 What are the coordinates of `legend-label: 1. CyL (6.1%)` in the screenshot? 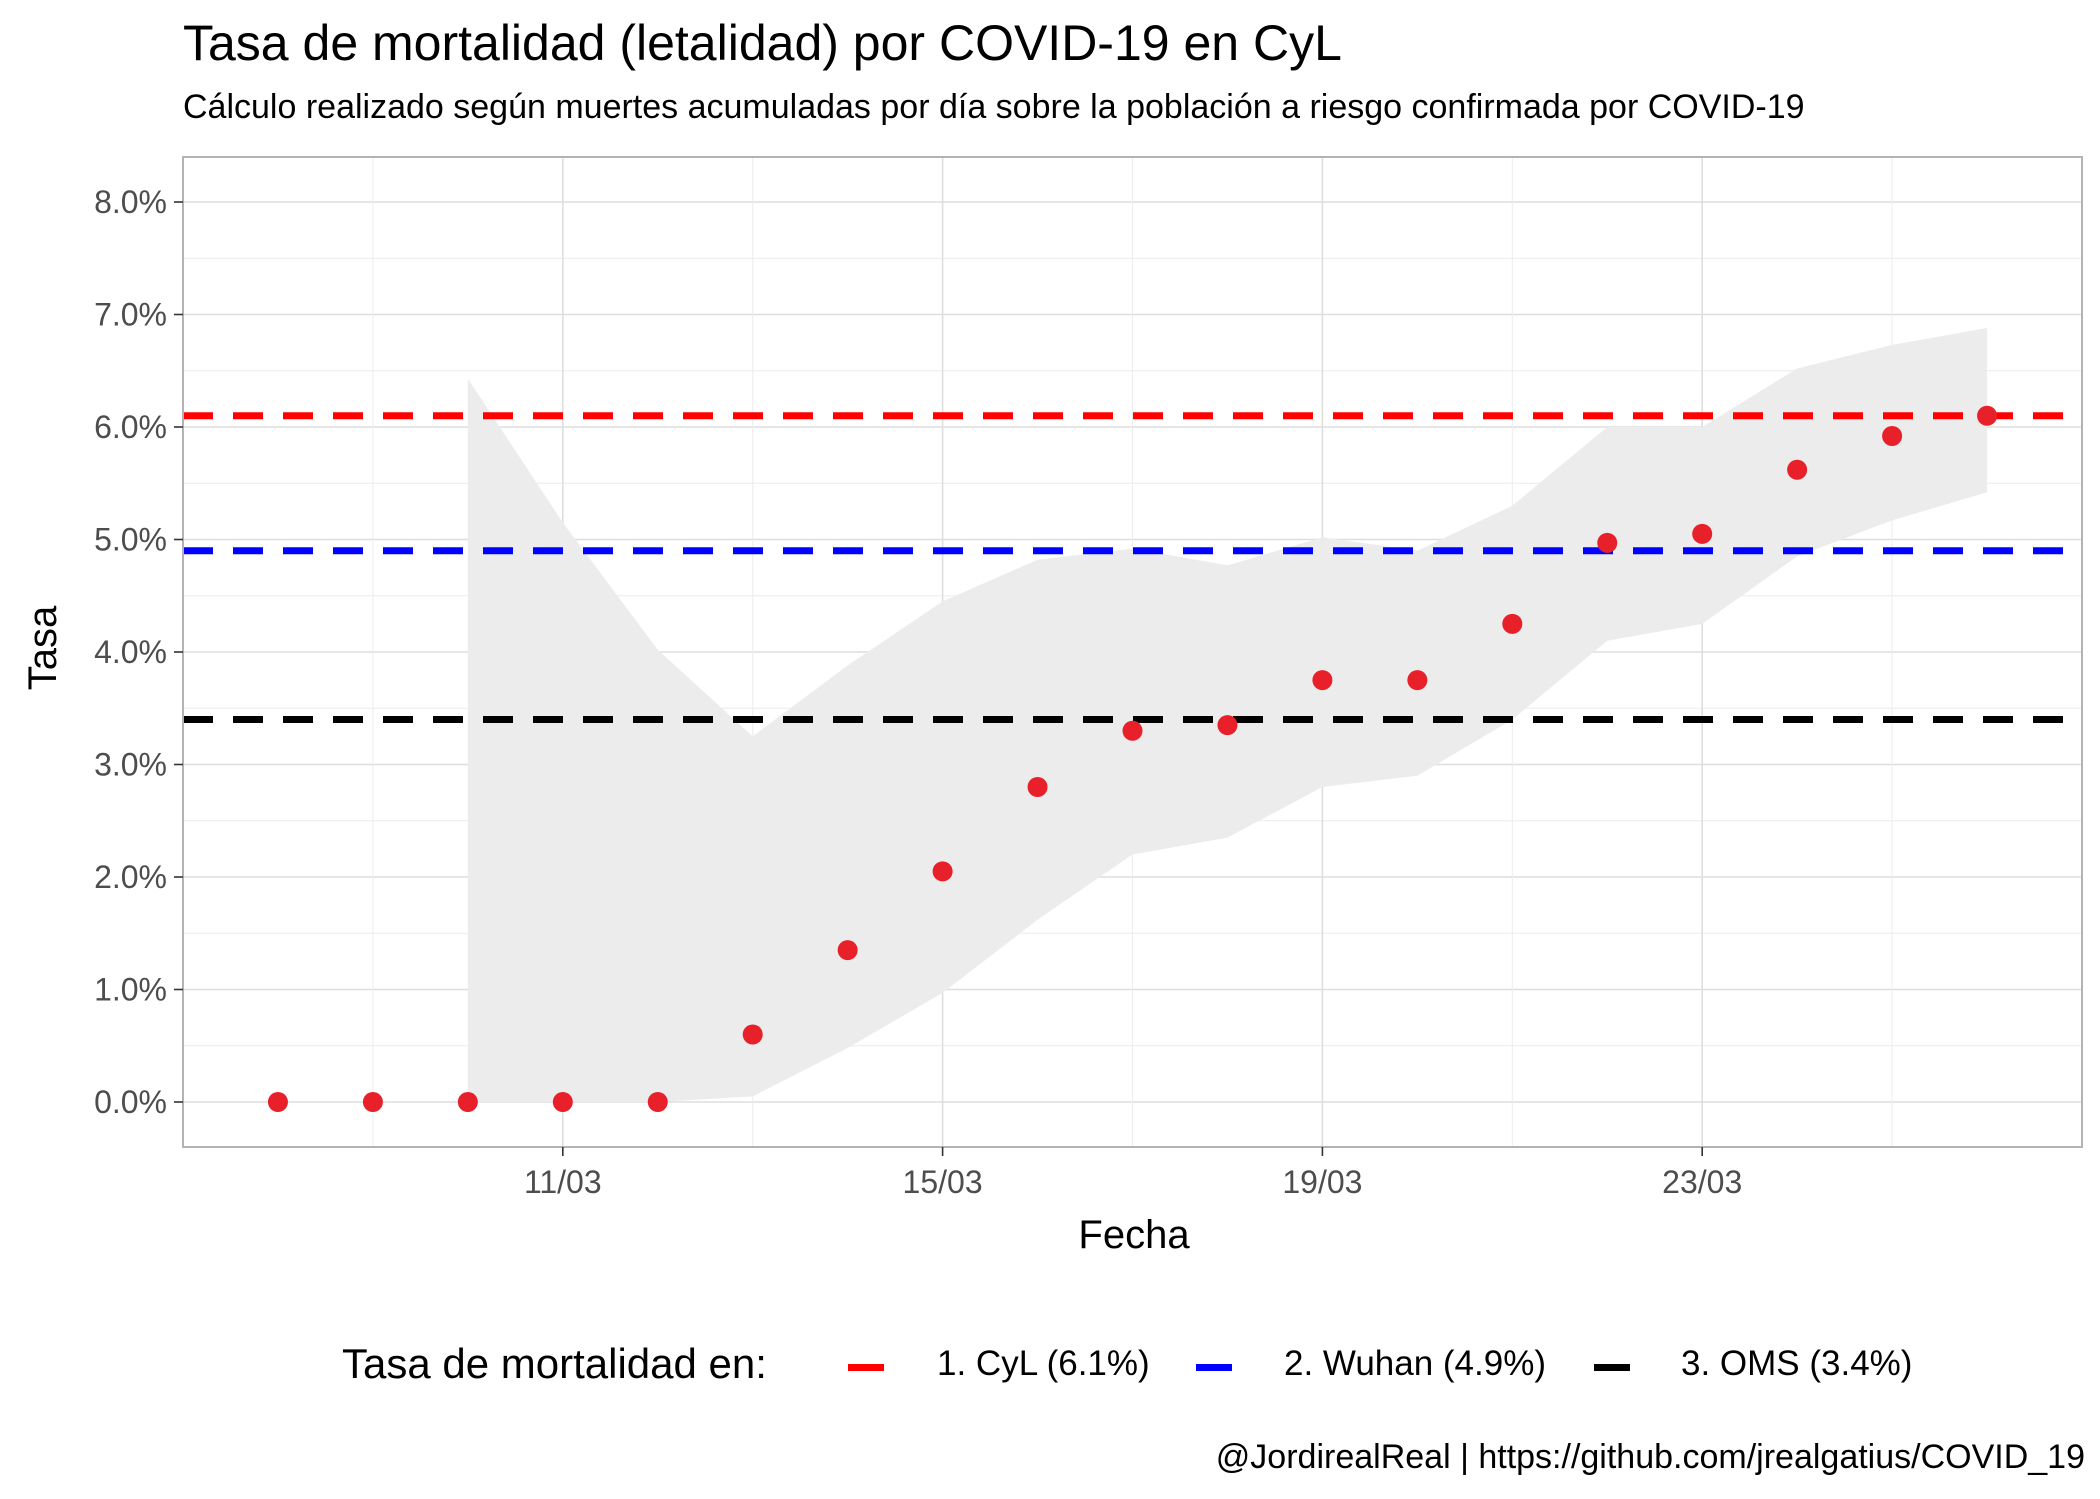 It's located at (1043, 1363).